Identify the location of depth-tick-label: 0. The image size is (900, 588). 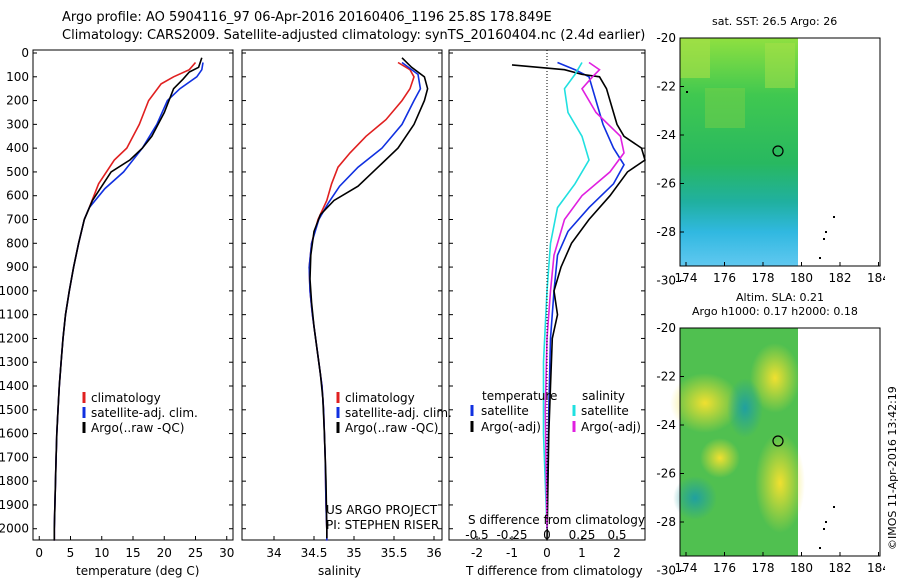
(25, 53).